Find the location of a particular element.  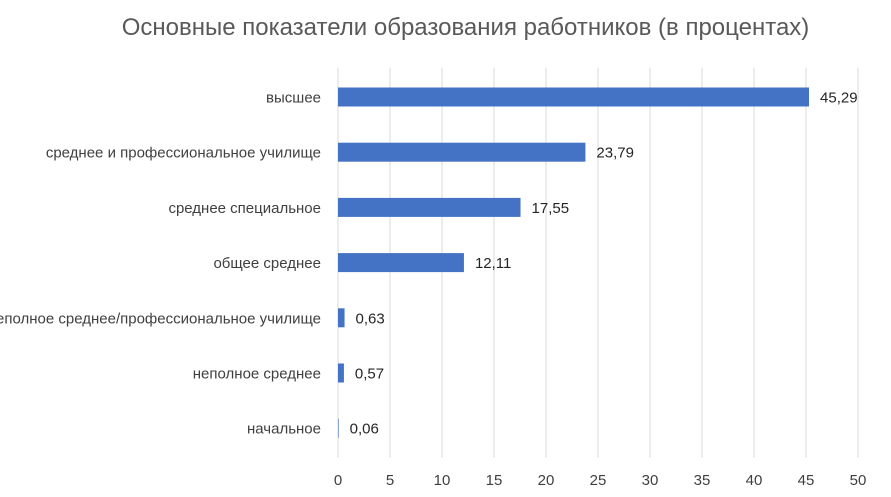

x-tick-label: 10 is located at coordinates (442, 480).